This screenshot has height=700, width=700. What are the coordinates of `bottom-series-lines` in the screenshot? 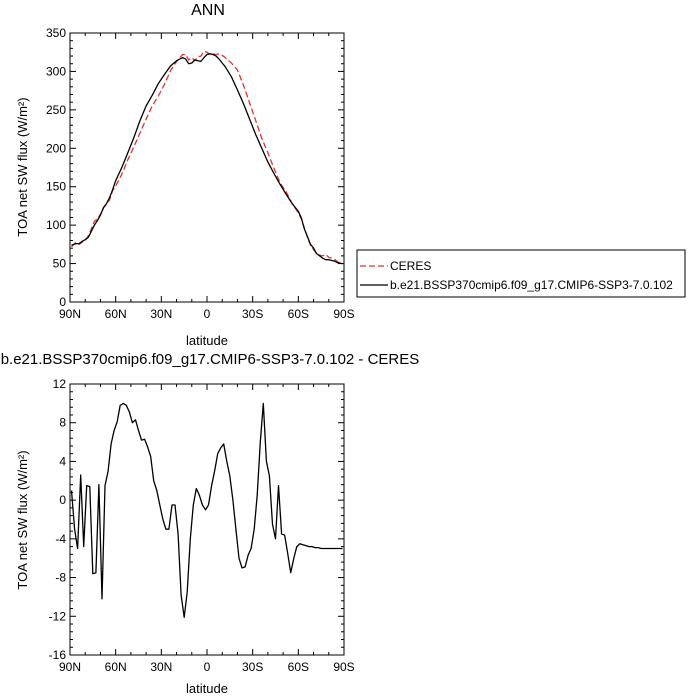 It's located at (206, 510).